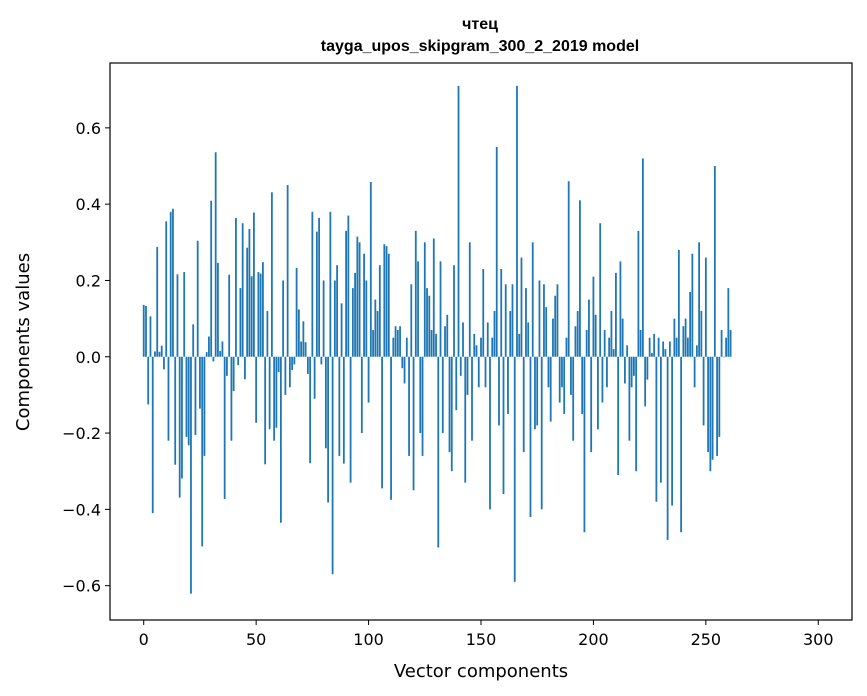 This screenshot has width=867, height=696. I want to click on x-tick-label: 300, so click(818, 639).